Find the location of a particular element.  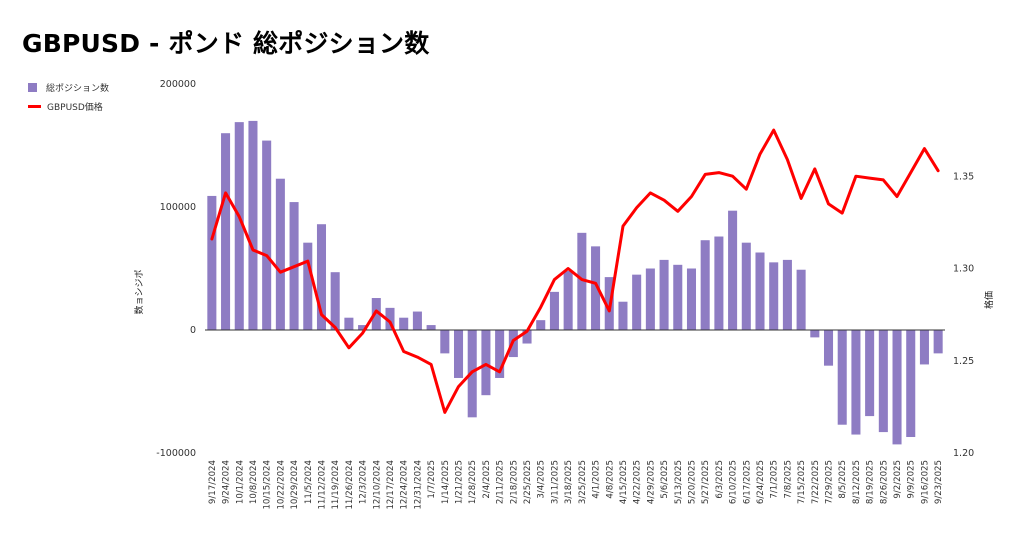

x-tick-label: 10/8/2024 is located at coordinates (254, 482).